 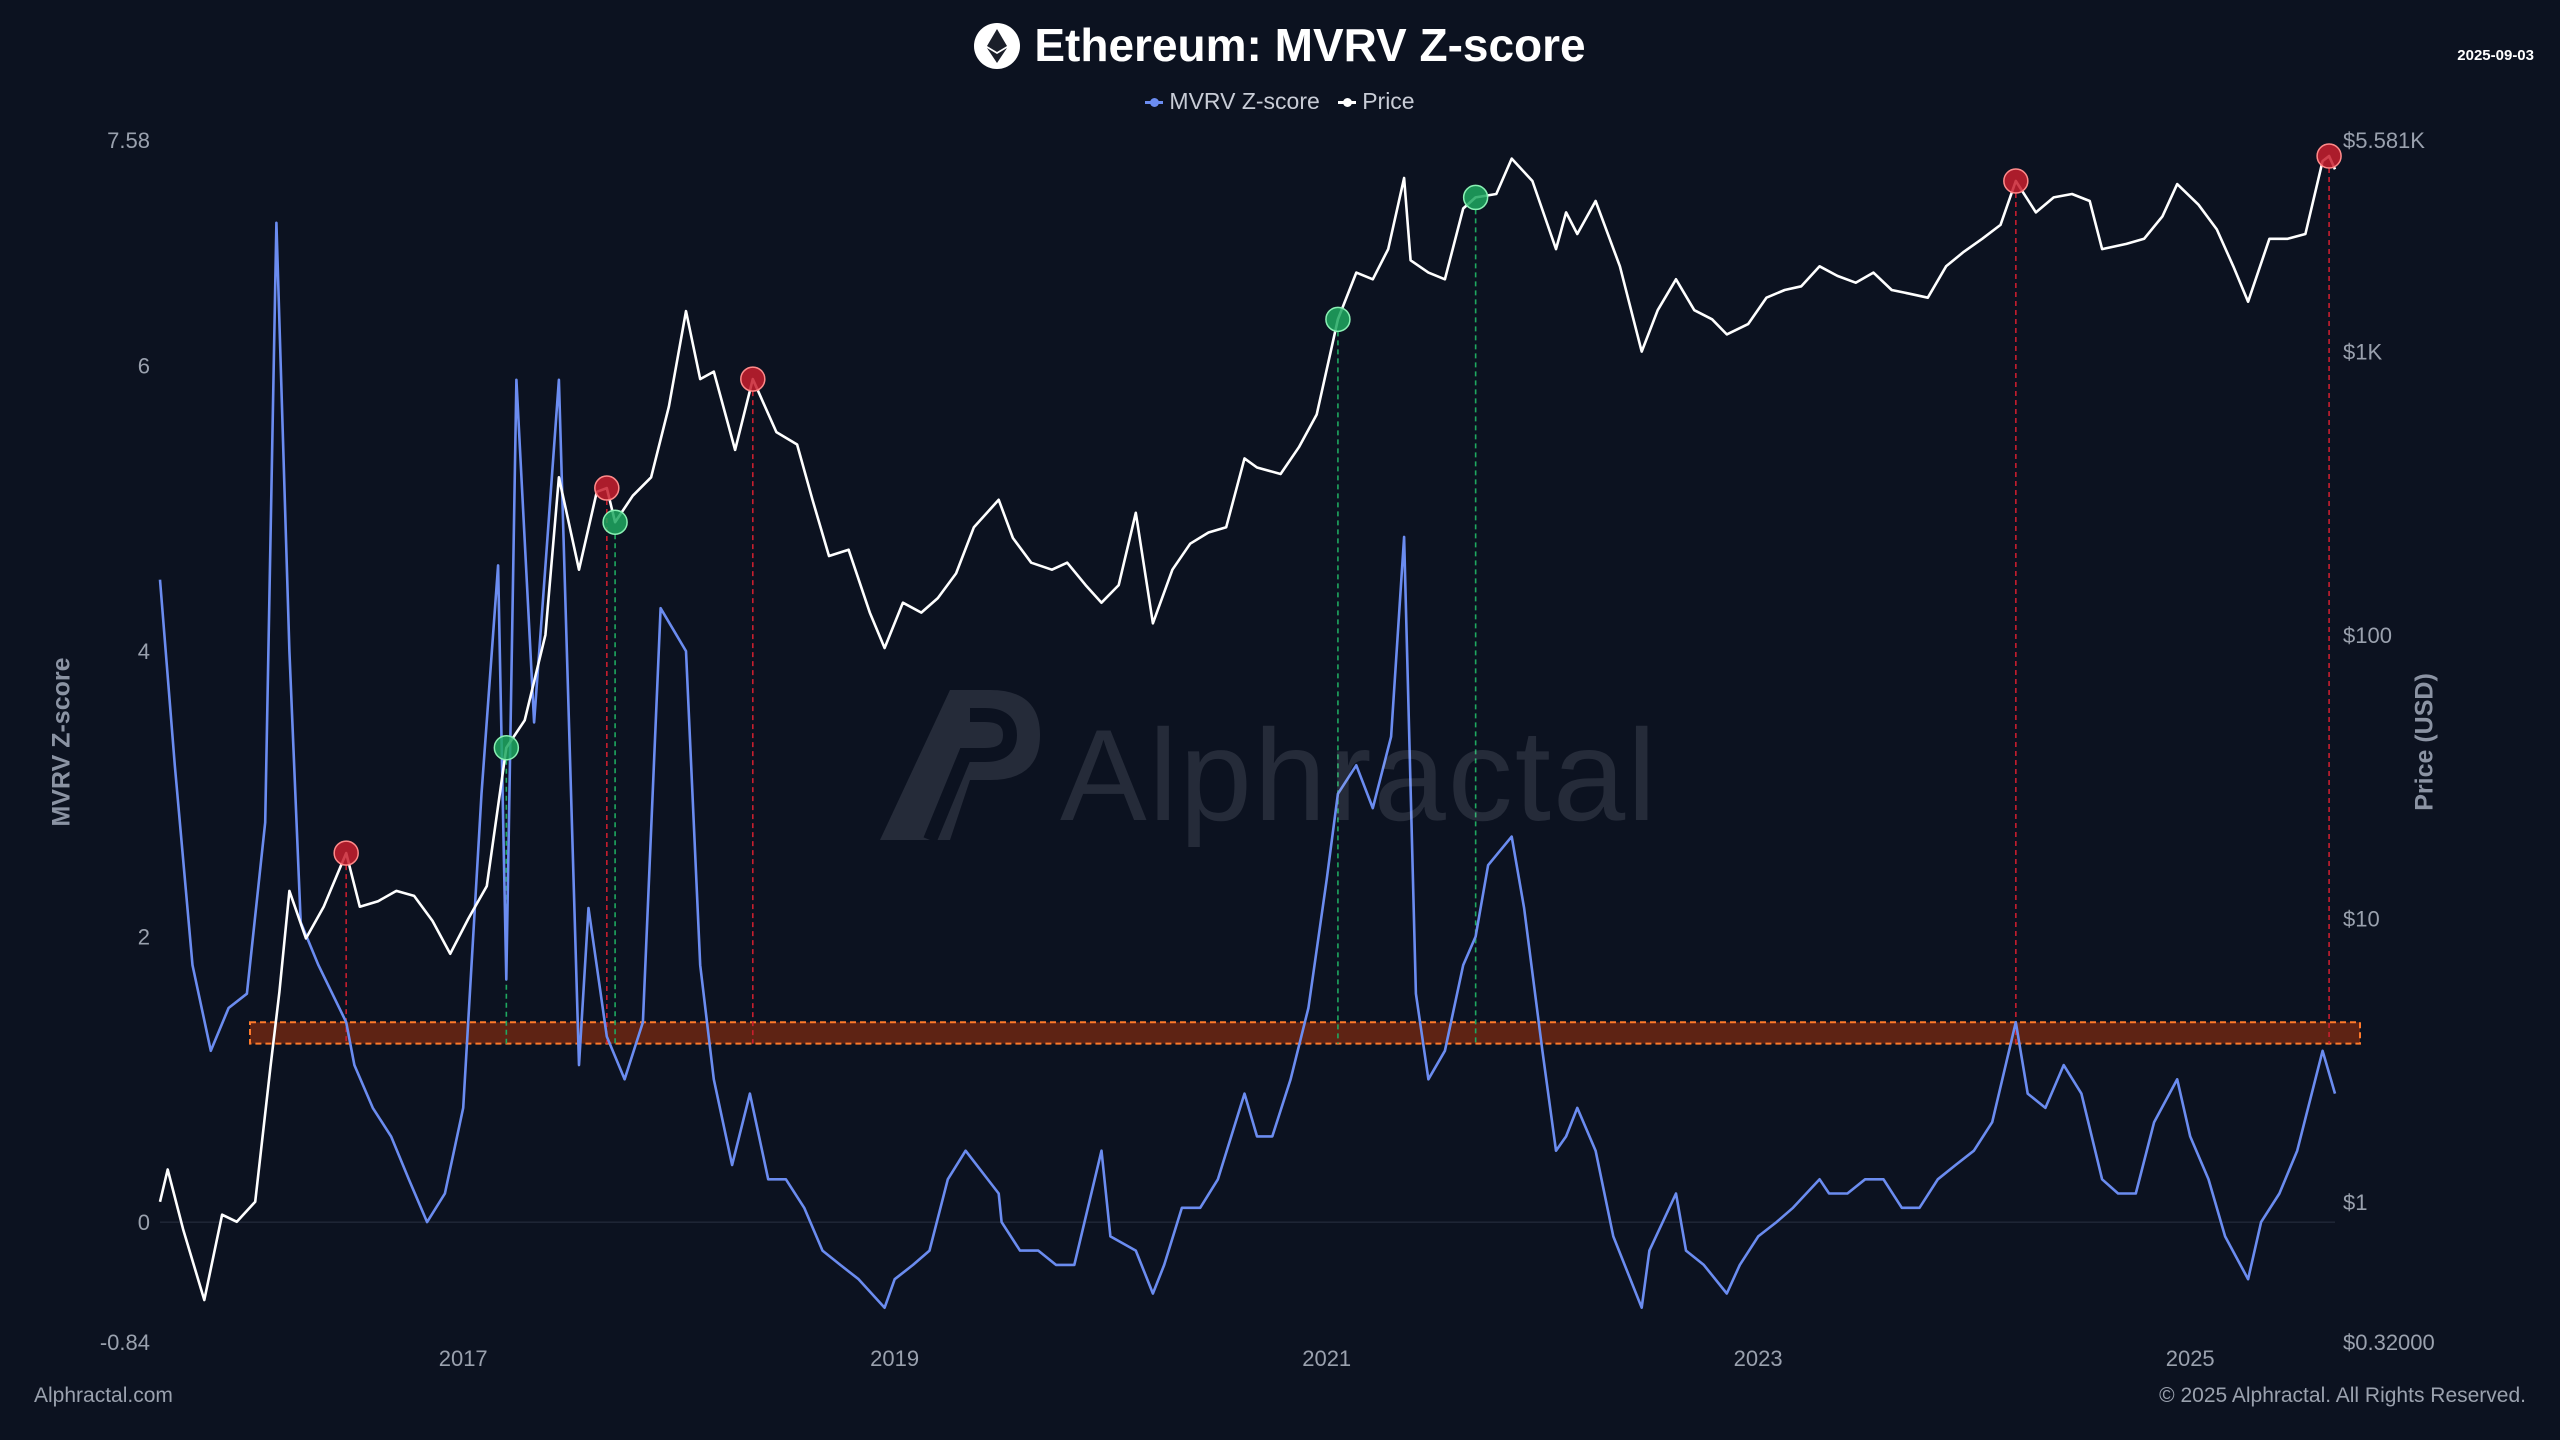 I want to click on x-tick-label: 2025, so click(x=2190, y=1358).